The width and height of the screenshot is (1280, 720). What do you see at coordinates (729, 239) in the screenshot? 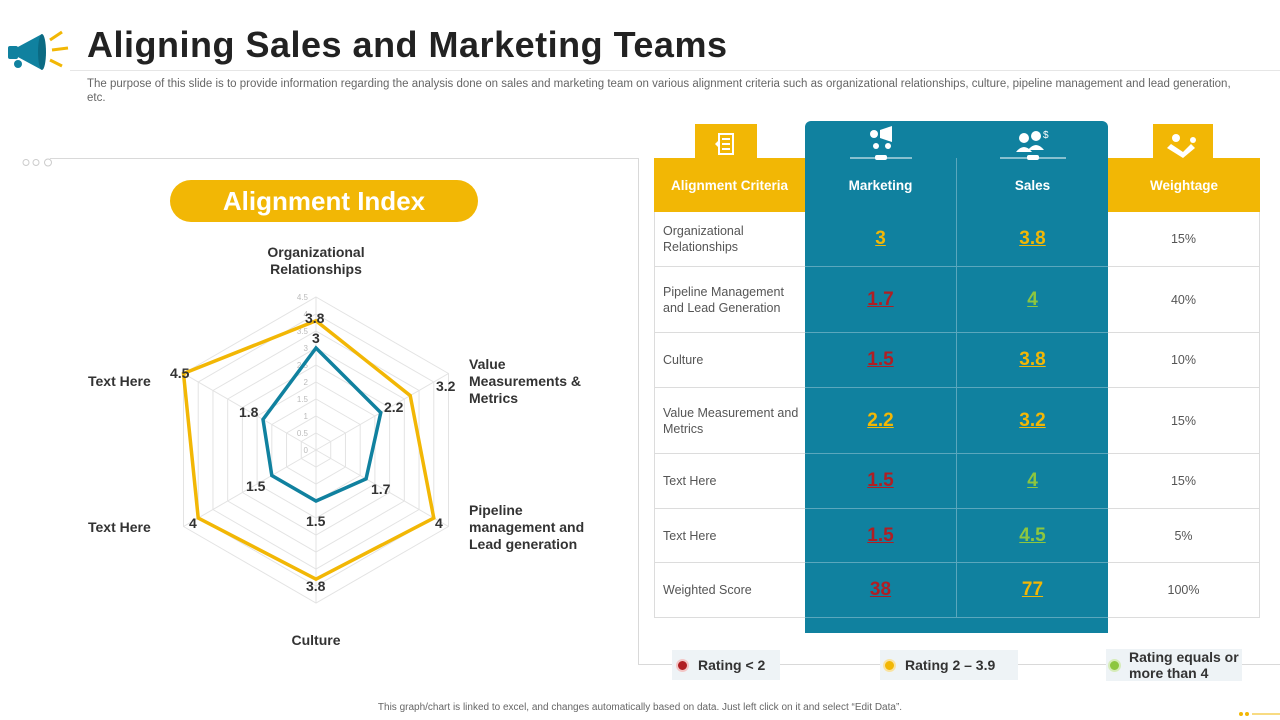
I see `table-cell-criteria: Organizational Relationships` at bounding box center [729, 239].